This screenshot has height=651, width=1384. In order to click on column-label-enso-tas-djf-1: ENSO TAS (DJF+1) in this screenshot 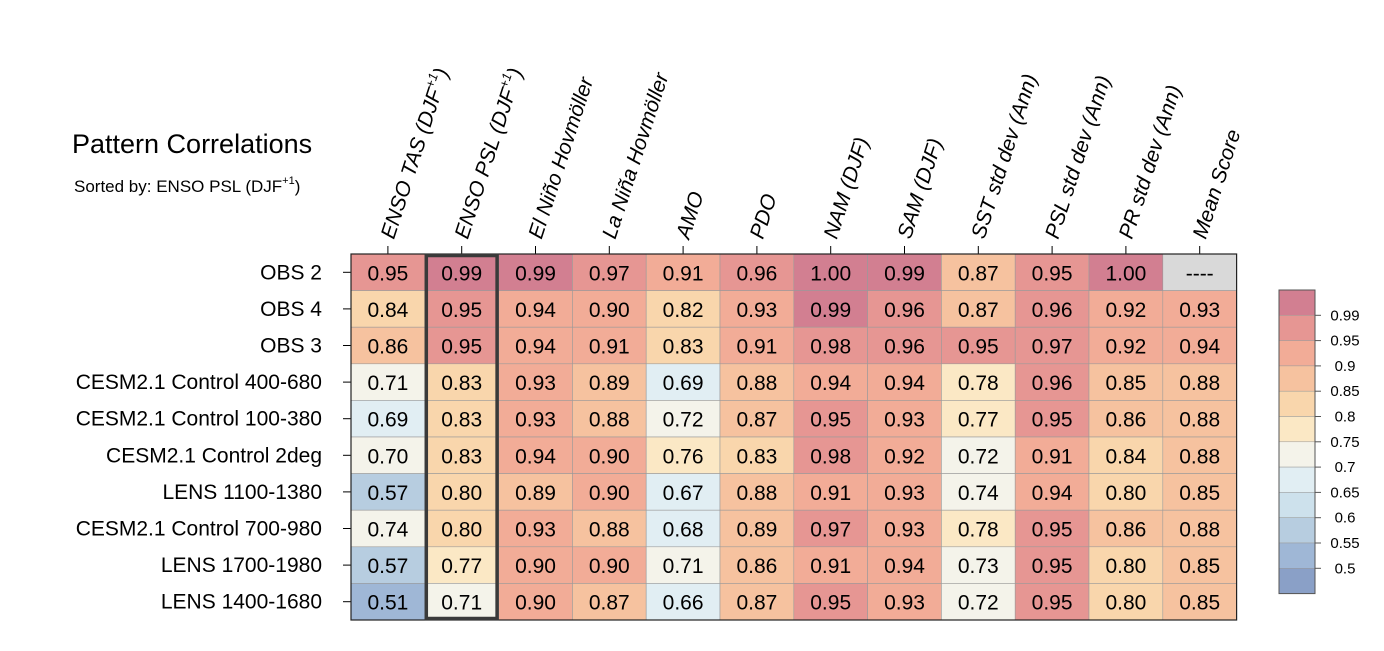, I will do `click(414, 152)`.